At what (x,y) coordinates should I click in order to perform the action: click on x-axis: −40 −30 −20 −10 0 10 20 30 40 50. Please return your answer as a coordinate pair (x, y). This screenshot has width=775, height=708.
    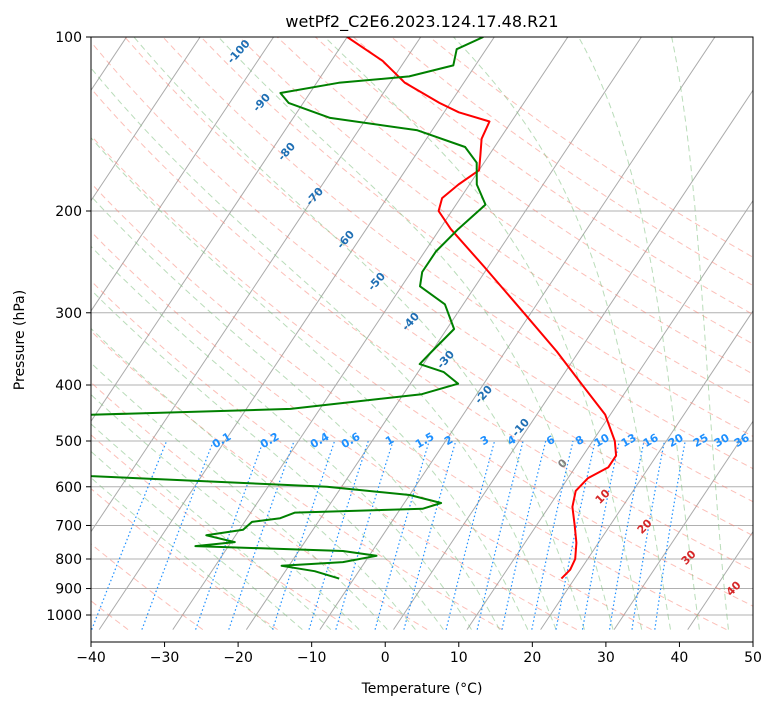
    Looking at the image, I should click on (419, 654).